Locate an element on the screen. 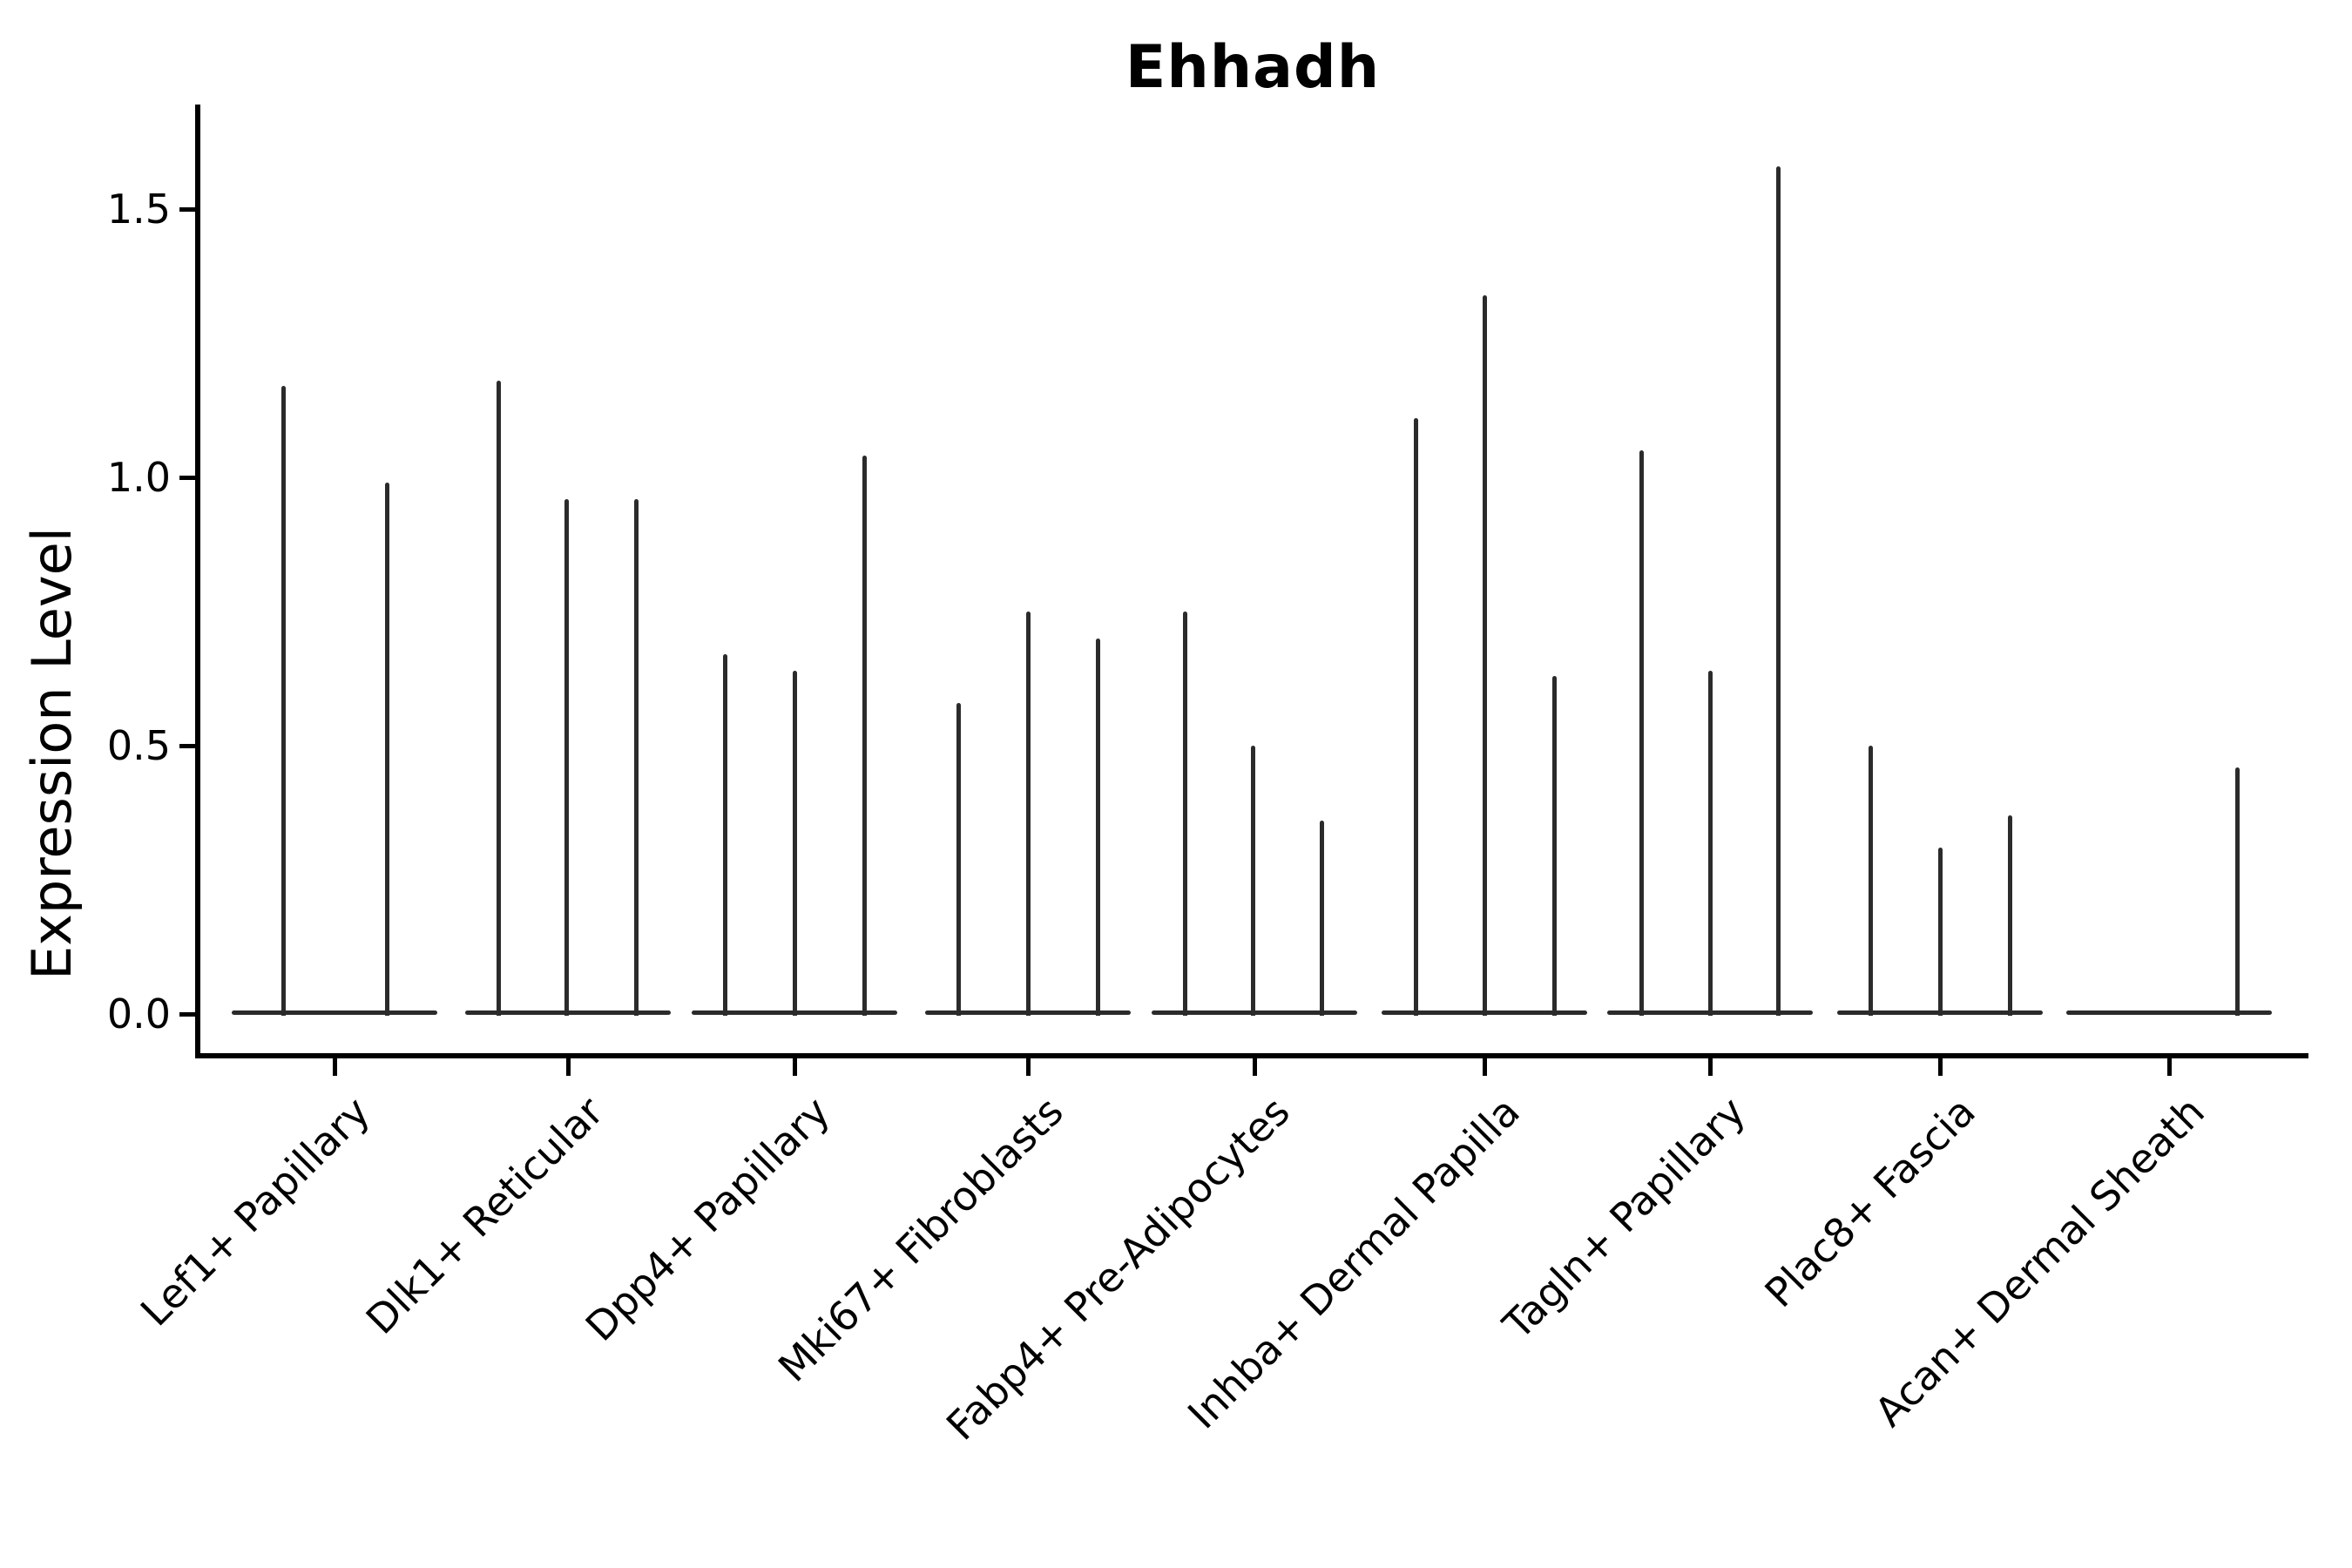 The image size is (2352, 1568). x-tick-label: Mki67+ Fibroblasts is located at coordinates (920, 1239).